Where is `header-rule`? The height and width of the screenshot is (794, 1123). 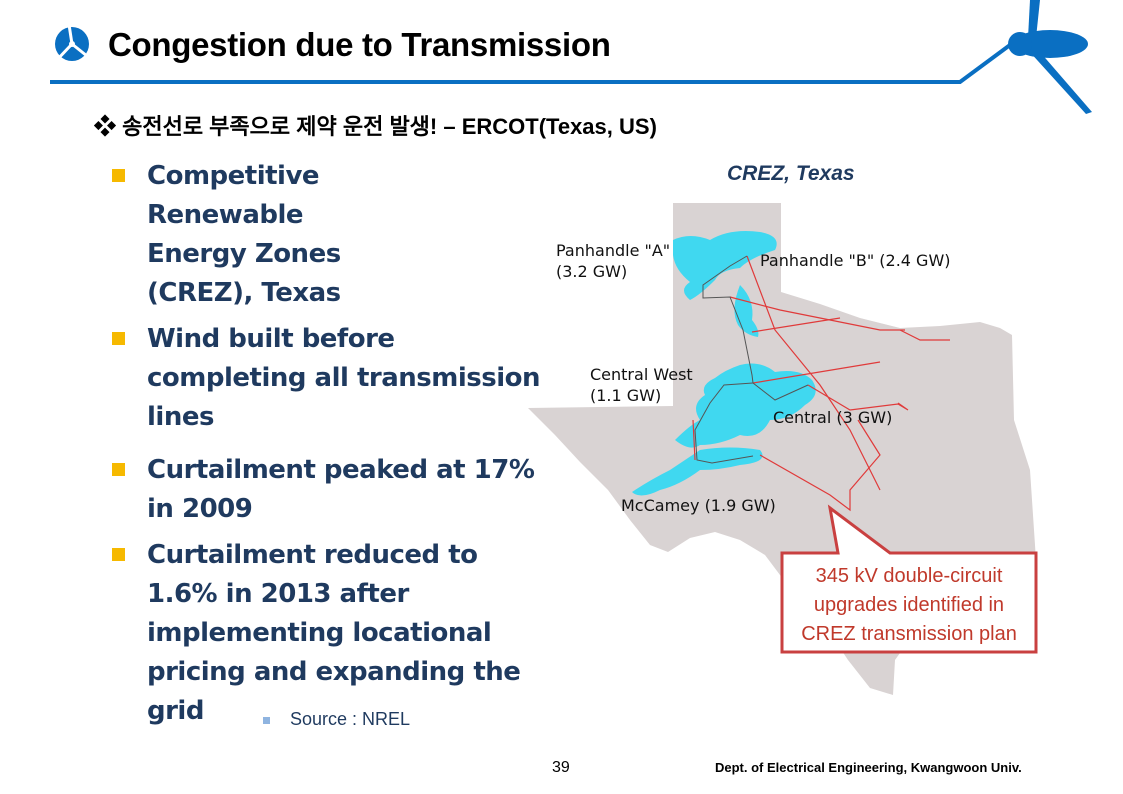 header-rule is located at coordinates (531, 63).